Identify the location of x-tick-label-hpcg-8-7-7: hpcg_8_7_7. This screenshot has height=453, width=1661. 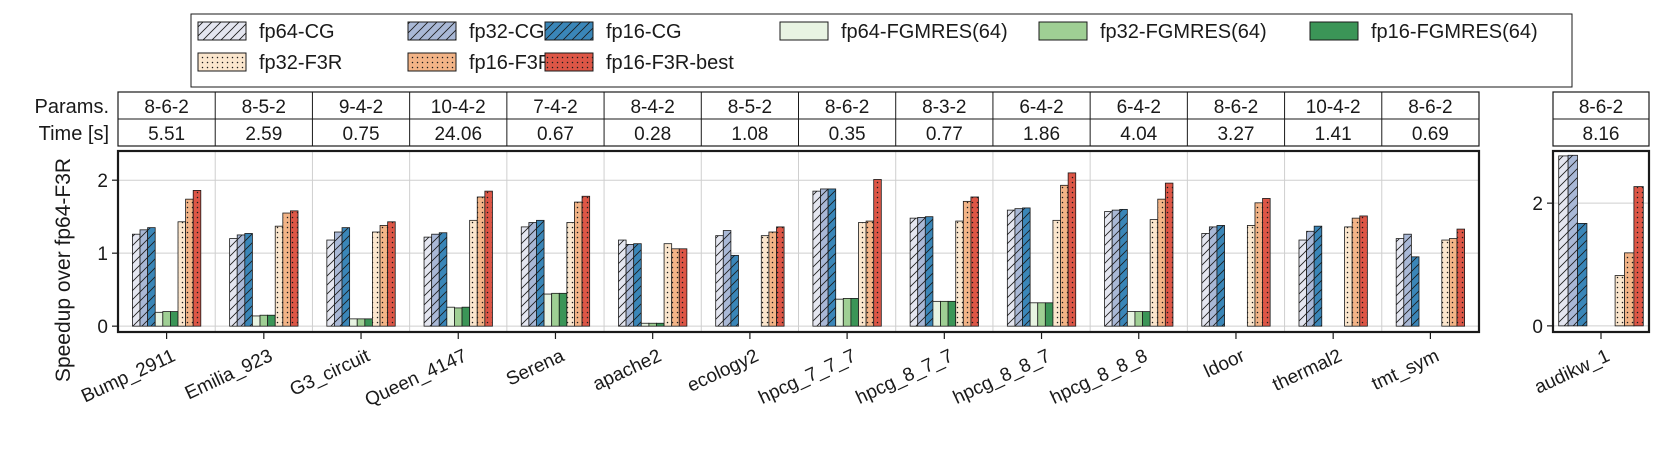
(905, 376).